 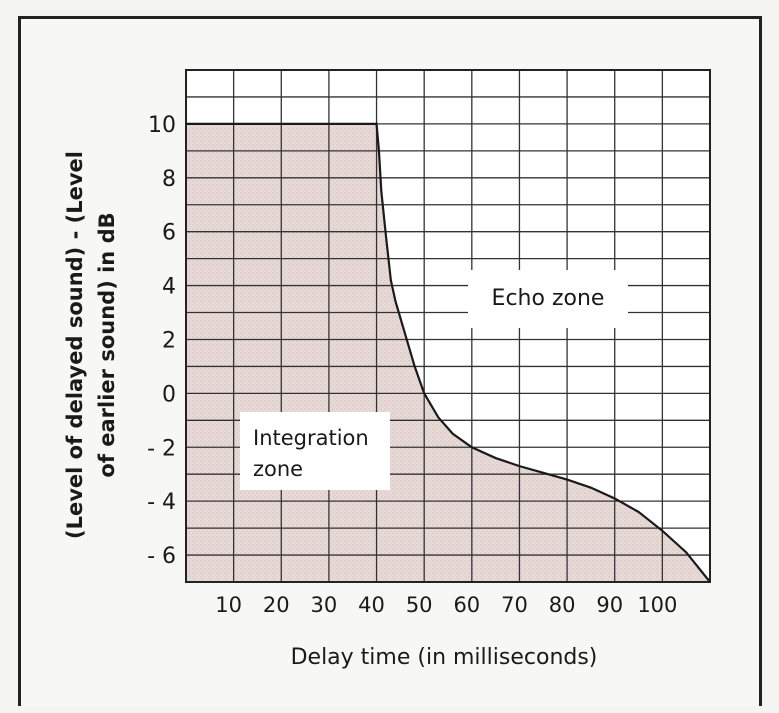 What do you see at coordinates (514, 605) in the screenshot?
I see `x-tick-label: 70` at bounding box center [514, 605].